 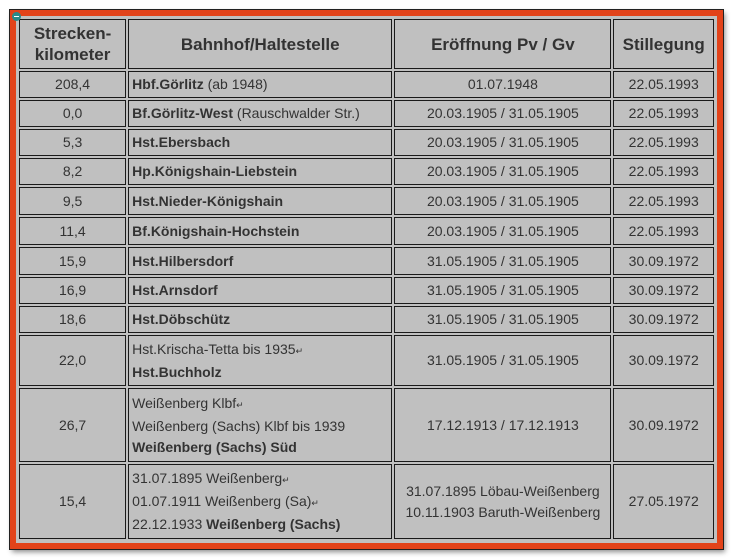 What do you see at coordinates (175, 290) in the screenshot?
I see `station-name: Hst.Arnsdorf` at bounding box center [175, 290].